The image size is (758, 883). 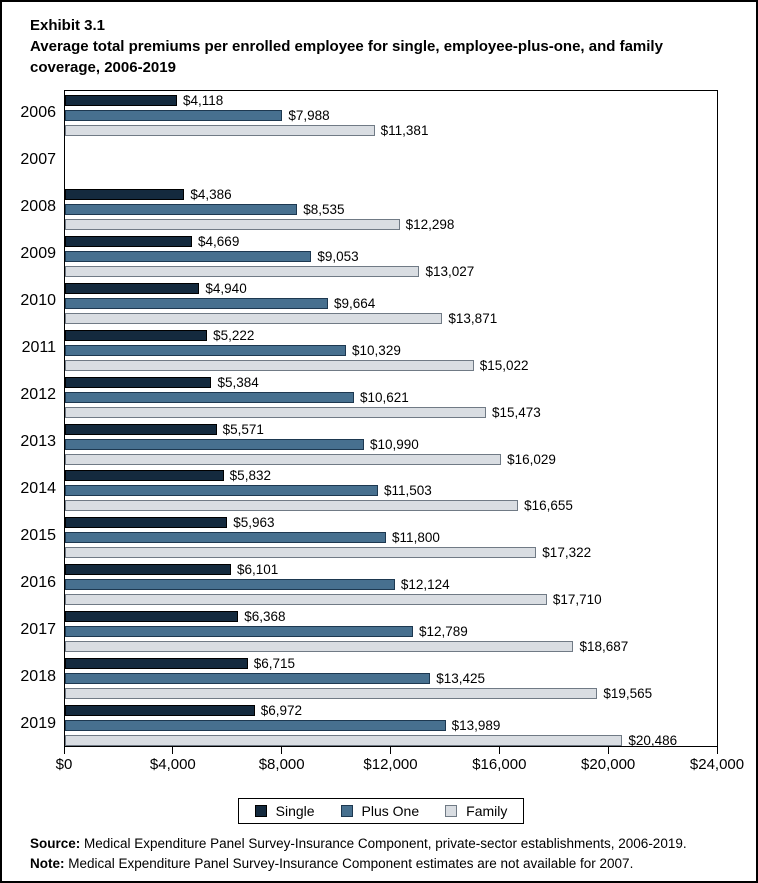 What do you see at coordinates (160, 711) in the screenshot?
I see `bar-2019-single` at bounding box center [160, 711].